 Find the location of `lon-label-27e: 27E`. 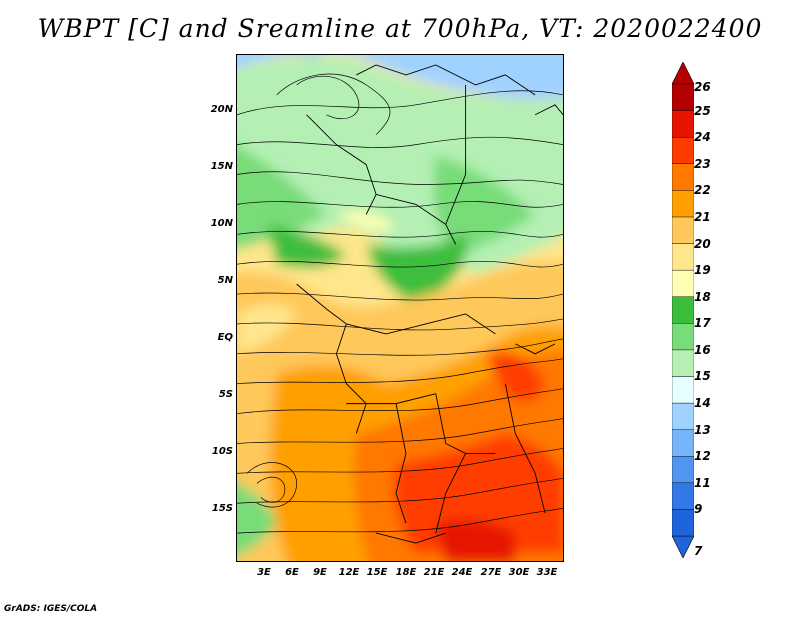

lon-label-27e: 27E is located at coordinates (491, 572).